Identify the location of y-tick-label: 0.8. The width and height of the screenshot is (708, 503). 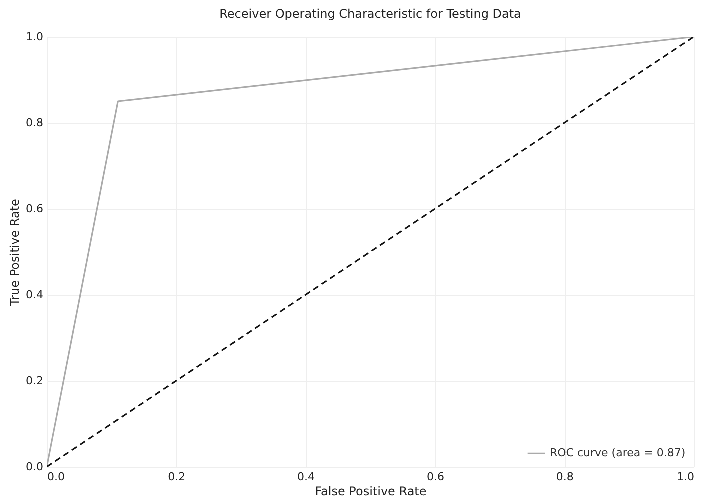
(35, 123).